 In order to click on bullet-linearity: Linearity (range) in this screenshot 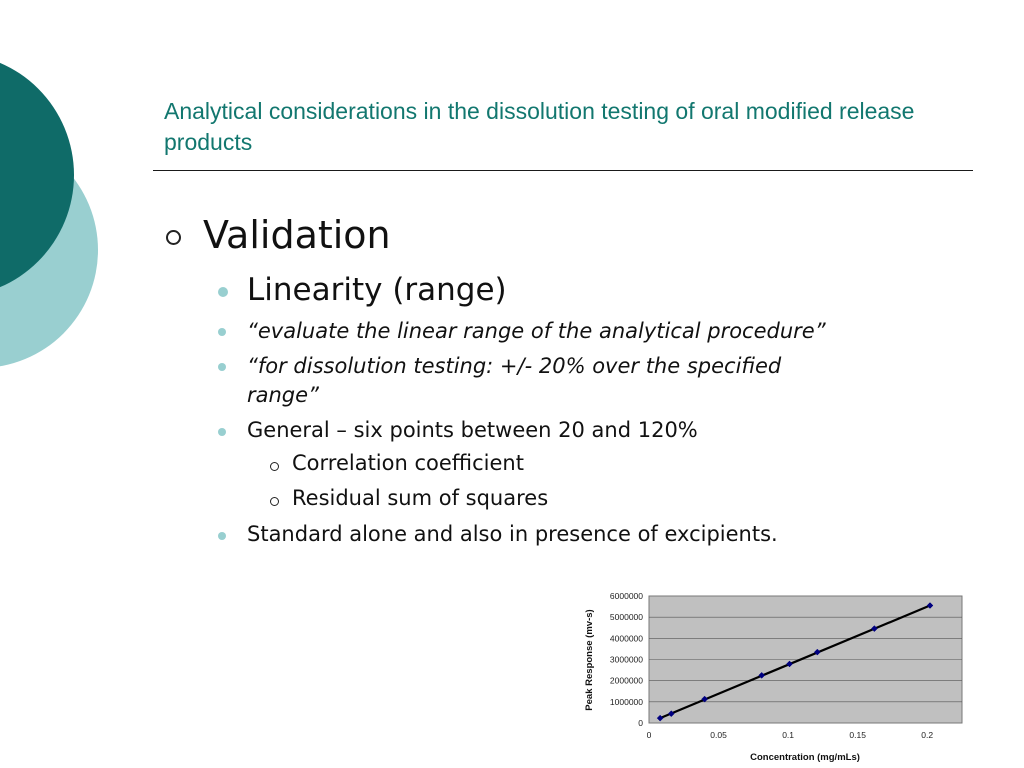, I will do `click(377, 290)`.